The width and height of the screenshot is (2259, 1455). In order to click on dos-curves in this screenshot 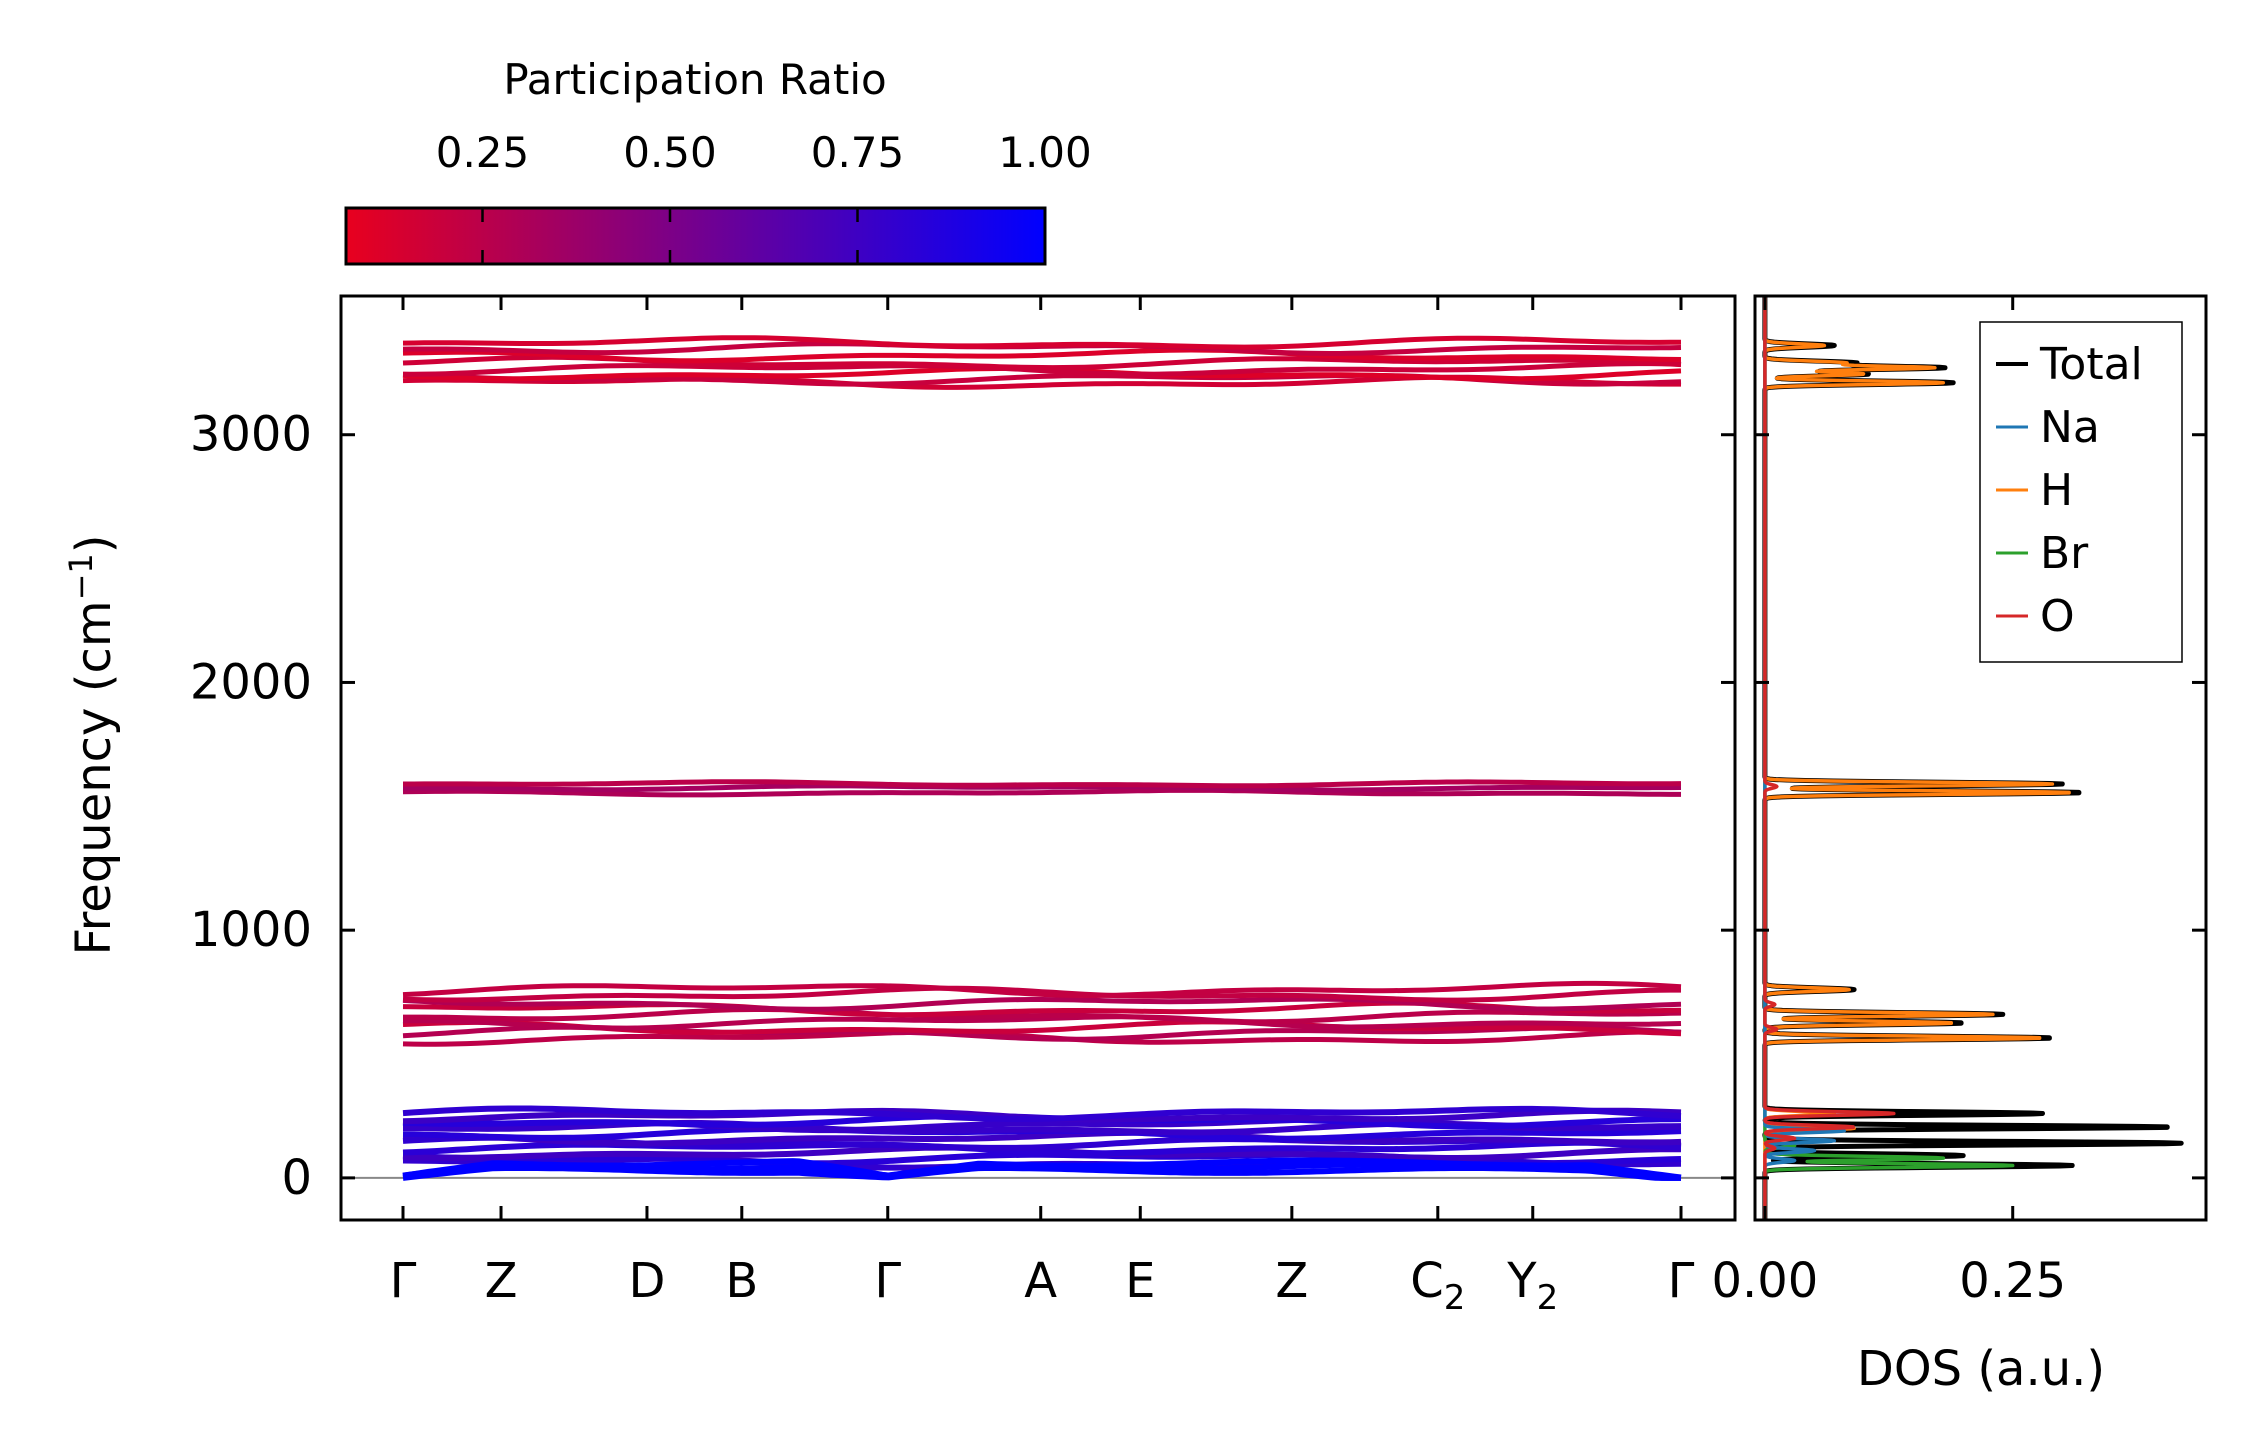, I will do `click(1973, 758)`.